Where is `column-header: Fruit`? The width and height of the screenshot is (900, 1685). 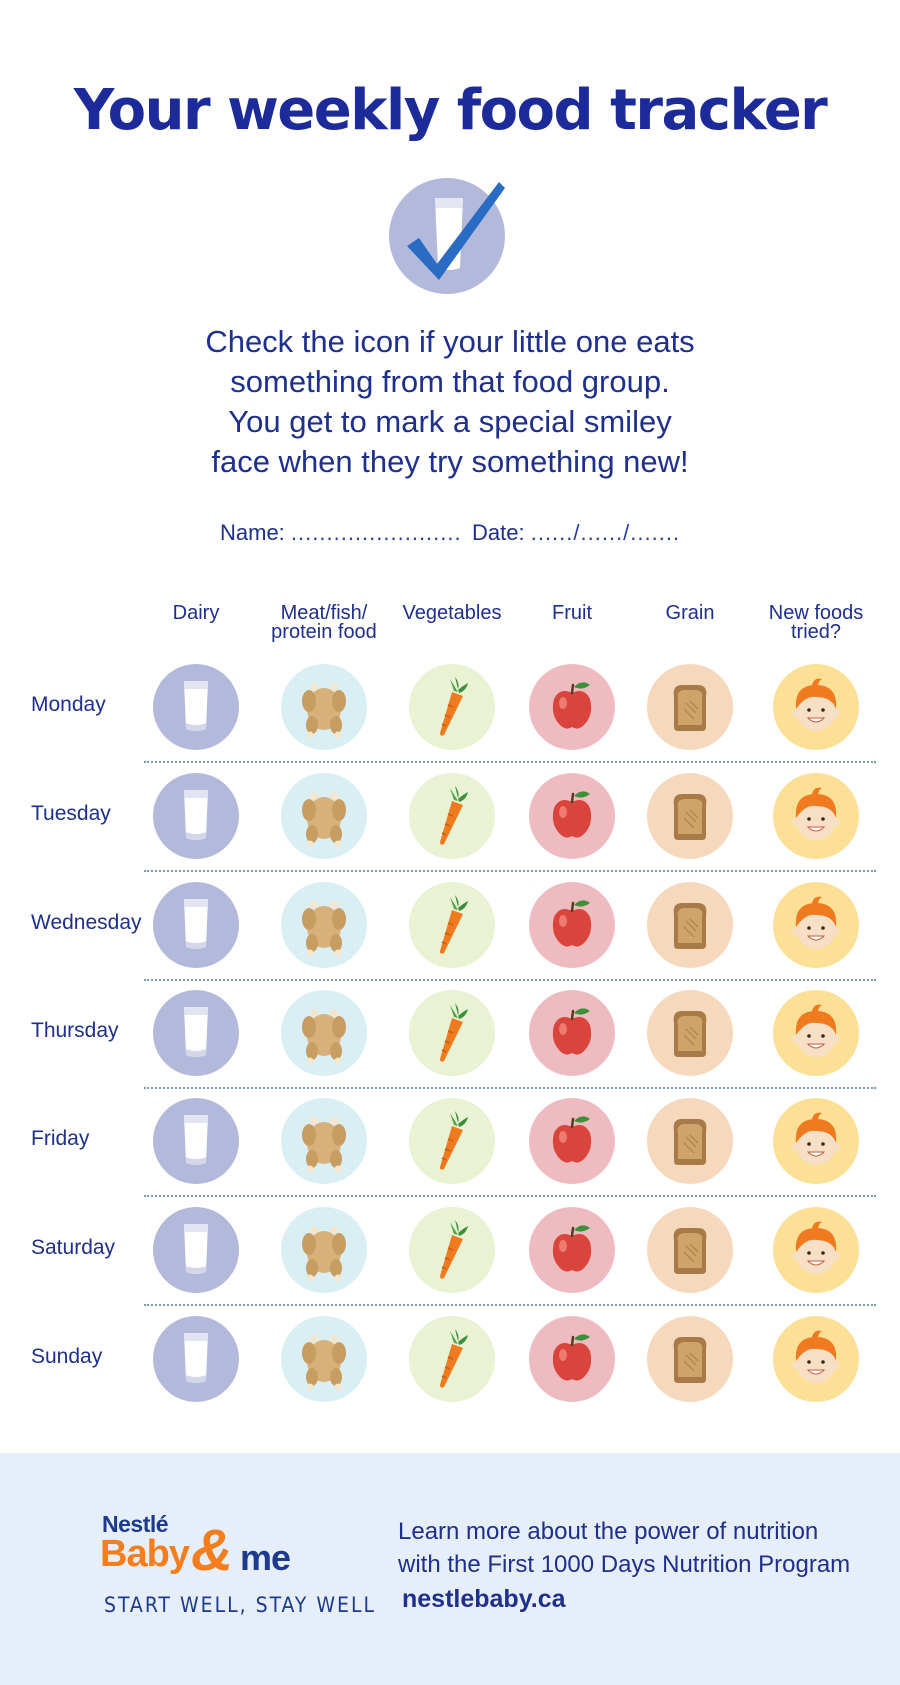
column-header: Fruit is located at coordinates (572, 613).